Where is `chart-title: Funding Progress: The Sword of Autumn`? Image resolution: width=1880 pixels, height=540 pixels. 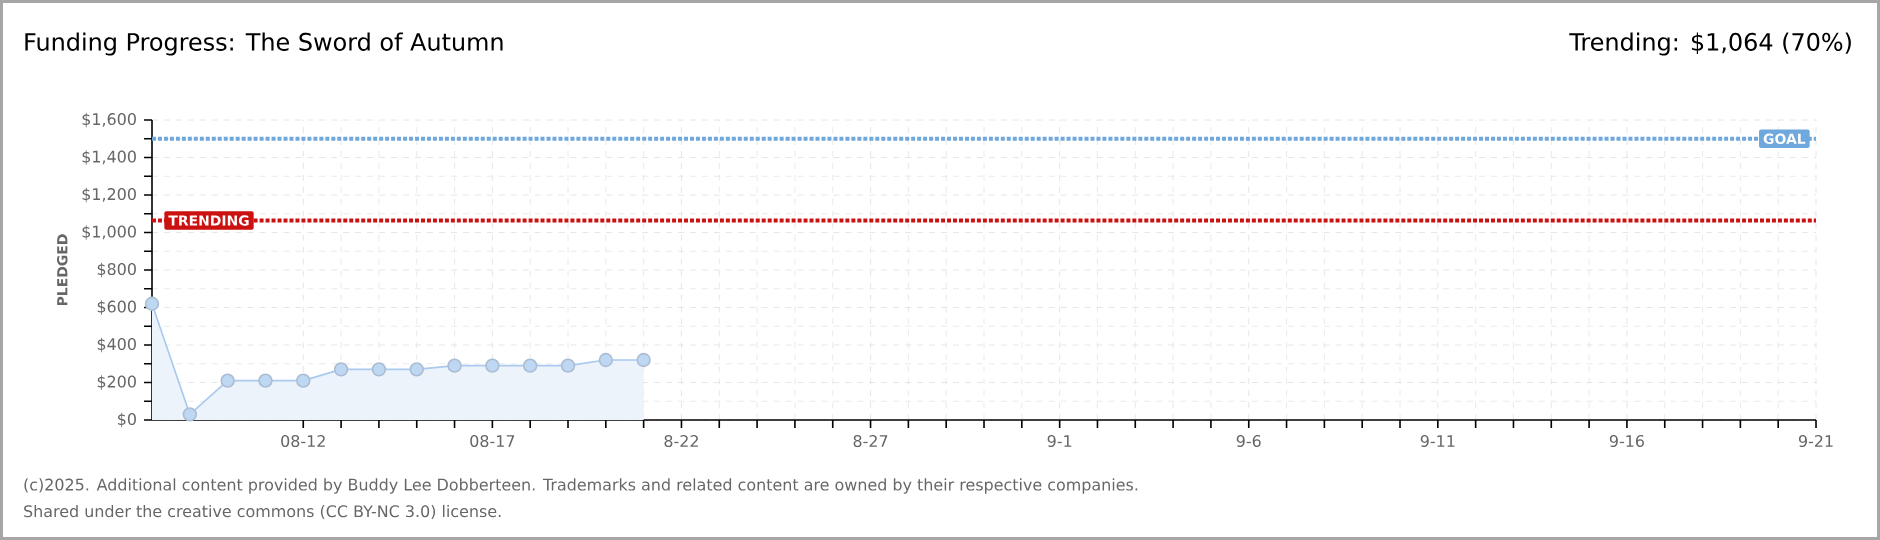 chart-title: Funding Progress: The Sword of Autumn is located at coordinates (264, 44).